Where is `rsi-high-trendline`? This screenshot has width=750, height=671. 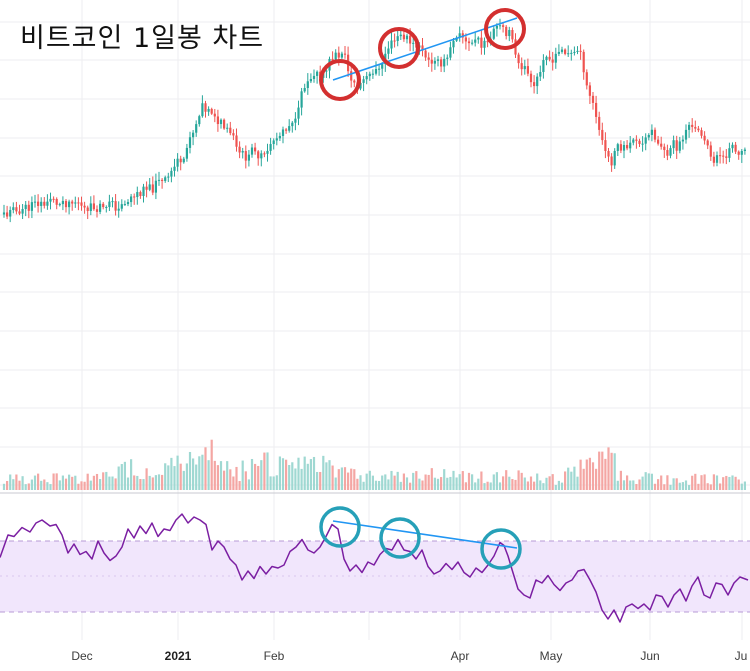 rsi-high-trendline is located at coordinates (425, 534).